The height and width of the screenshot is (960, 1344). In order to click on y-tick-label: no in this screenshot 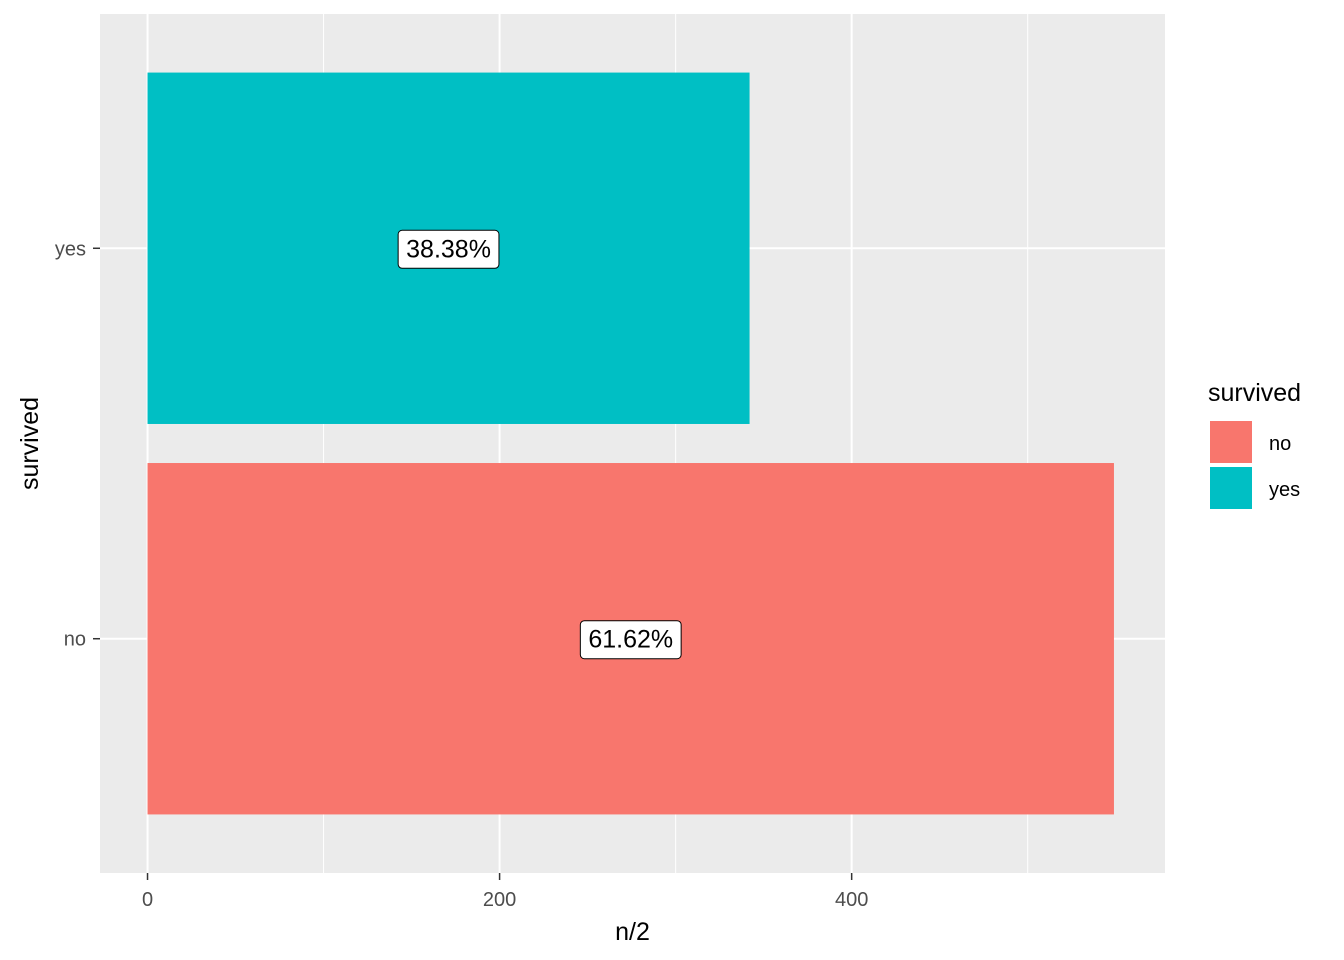, I will do `click(75, 640)`.